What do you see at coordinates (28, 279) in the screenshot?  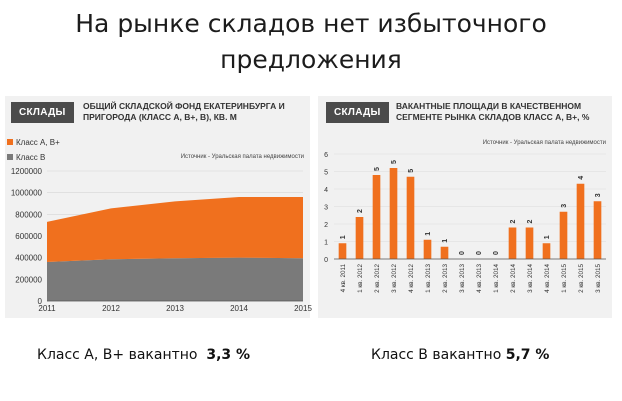 I see `y-tick-label: 200000` at bounding box center [28, 279].